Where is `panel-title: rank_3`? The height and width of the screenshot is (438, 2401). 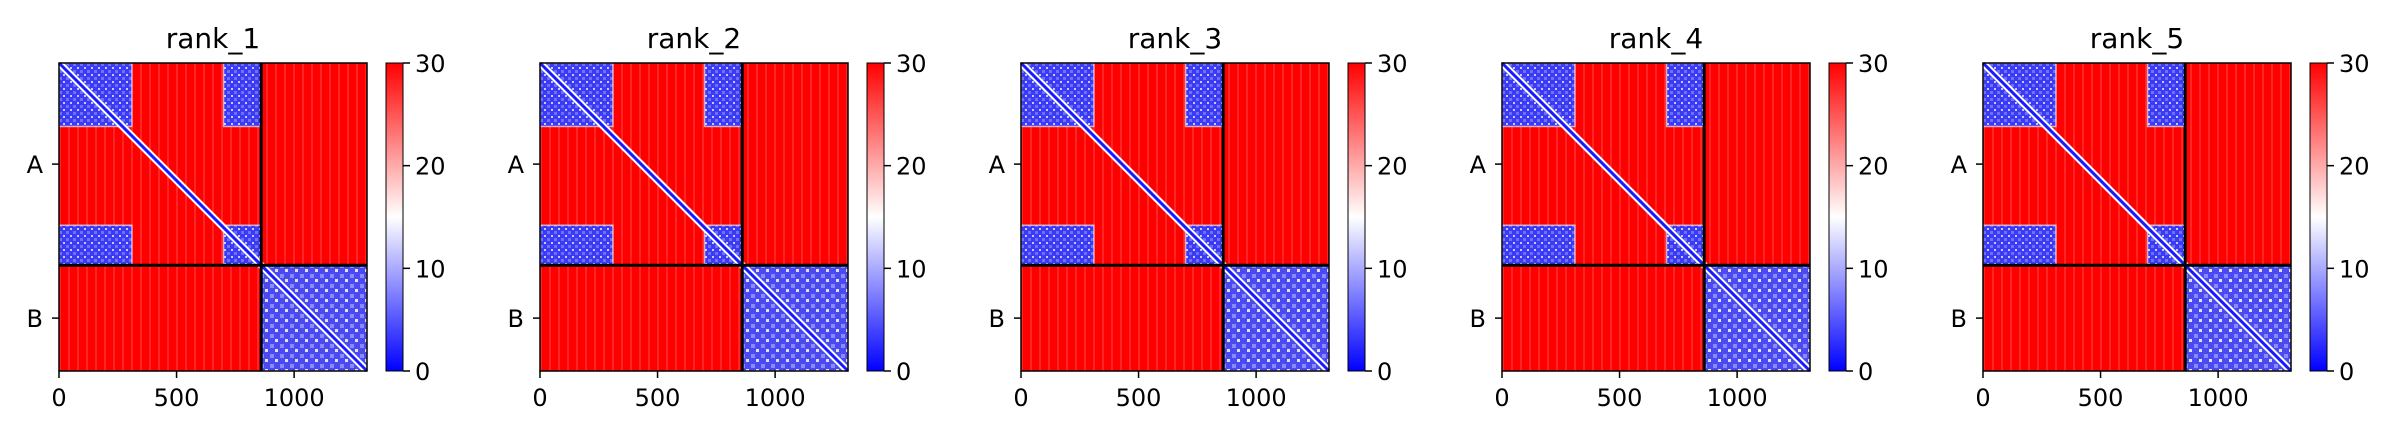
panel-title: rank_3 is located at coordinates (1175, 38).